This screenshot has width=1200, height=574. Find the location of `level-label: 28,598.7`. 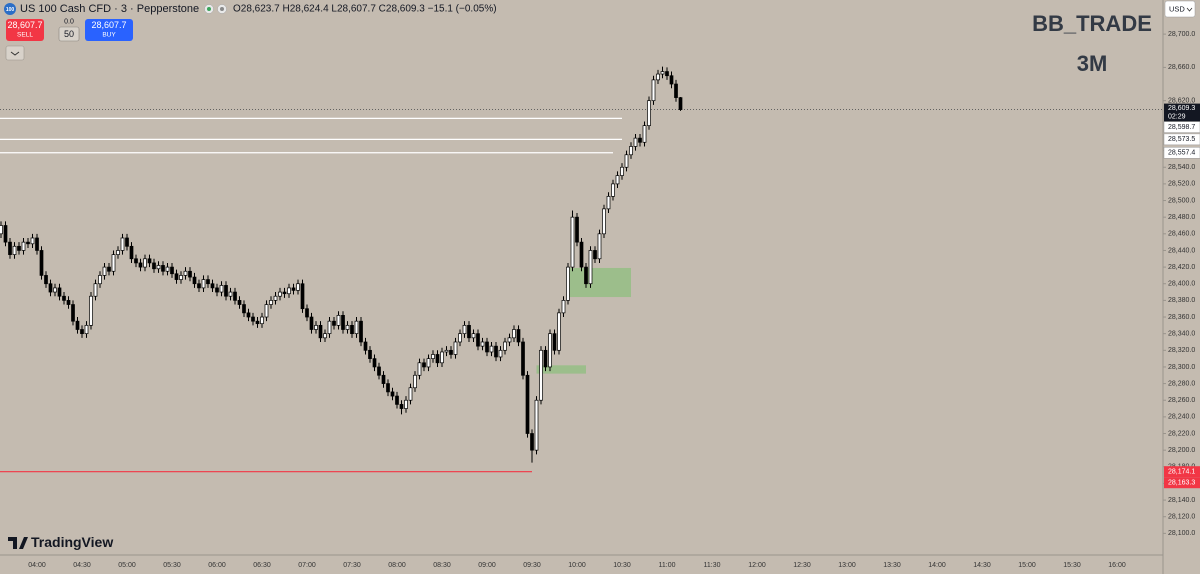

level-label: 28,598.7 is located at coordinates (1181, 127).